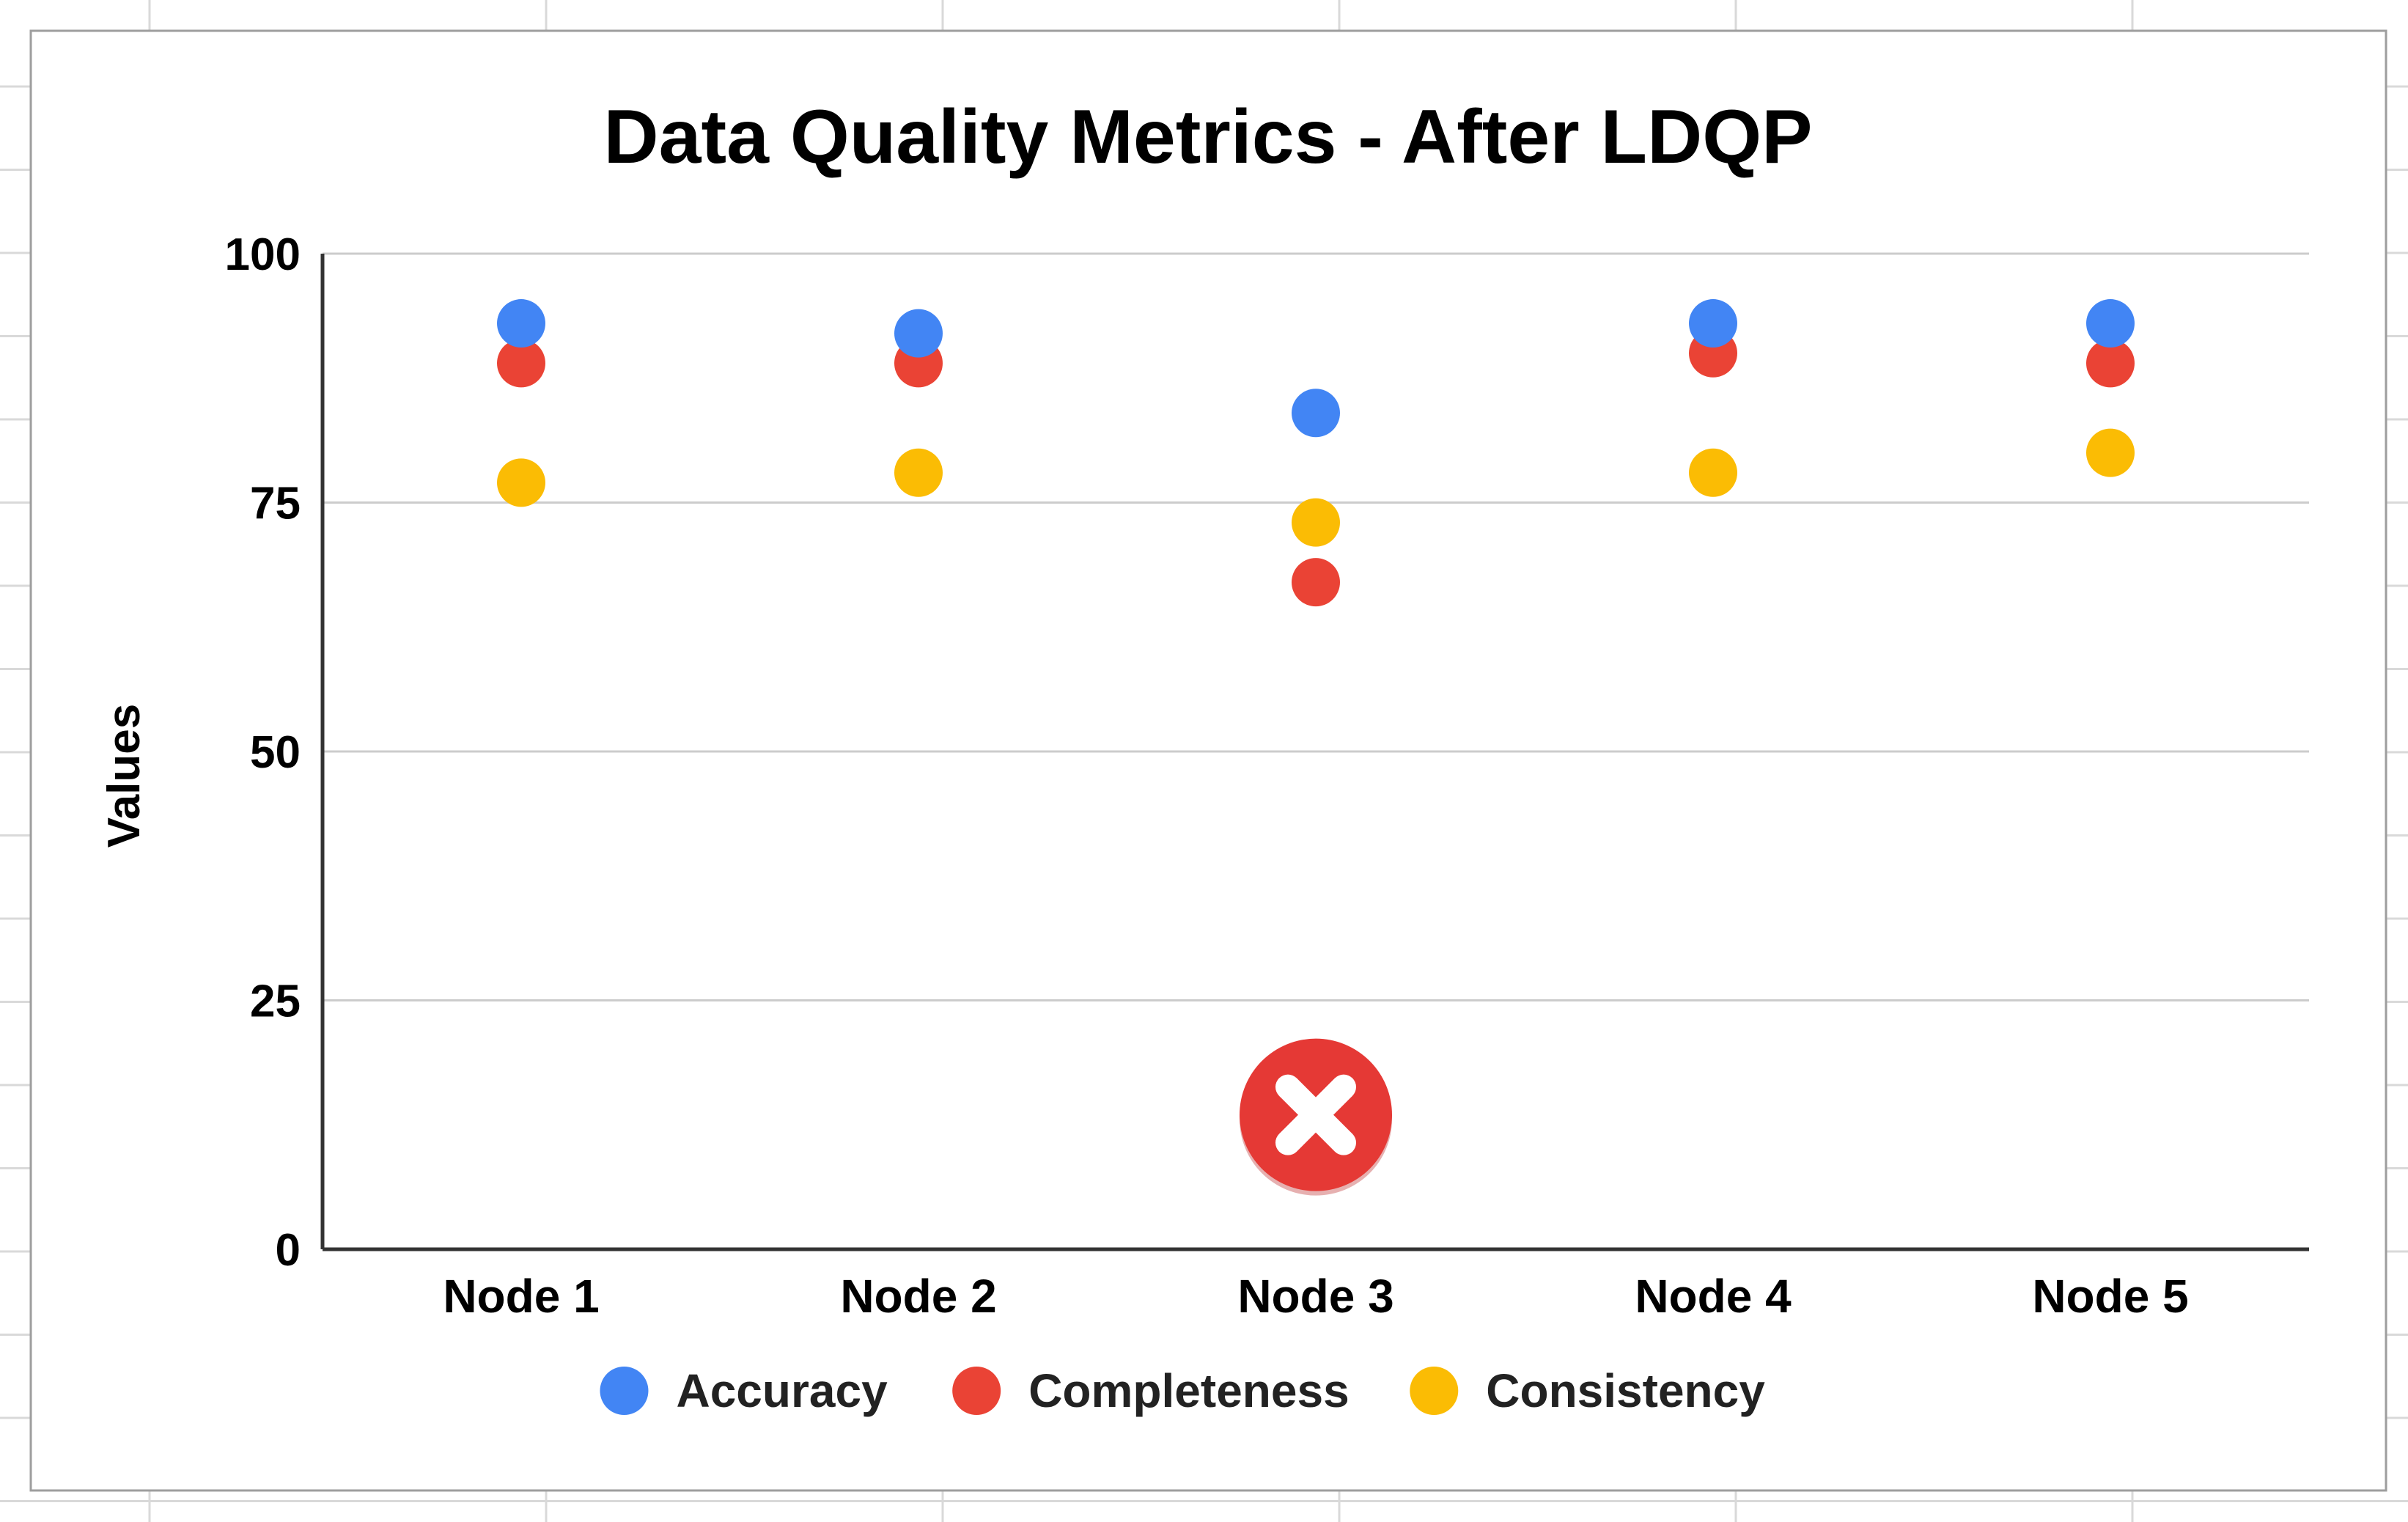 The image size is (2408, 1522). What do you see at coordinates (1714, 1297) in the screenshot?
I see `x-tick-label: Node 4` at bounding box center [1714, 1297].